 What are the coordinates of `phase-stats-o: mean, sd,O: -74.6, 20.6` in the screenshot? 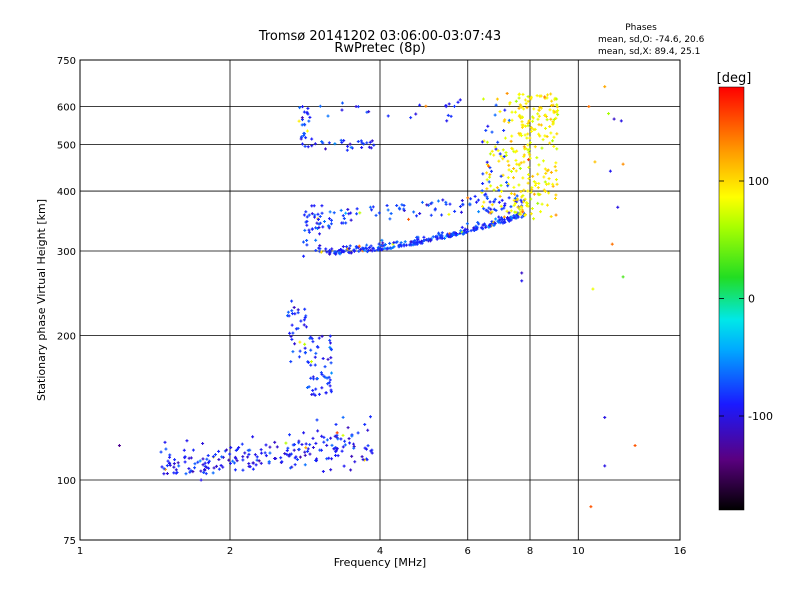 It's located at (651, 40).